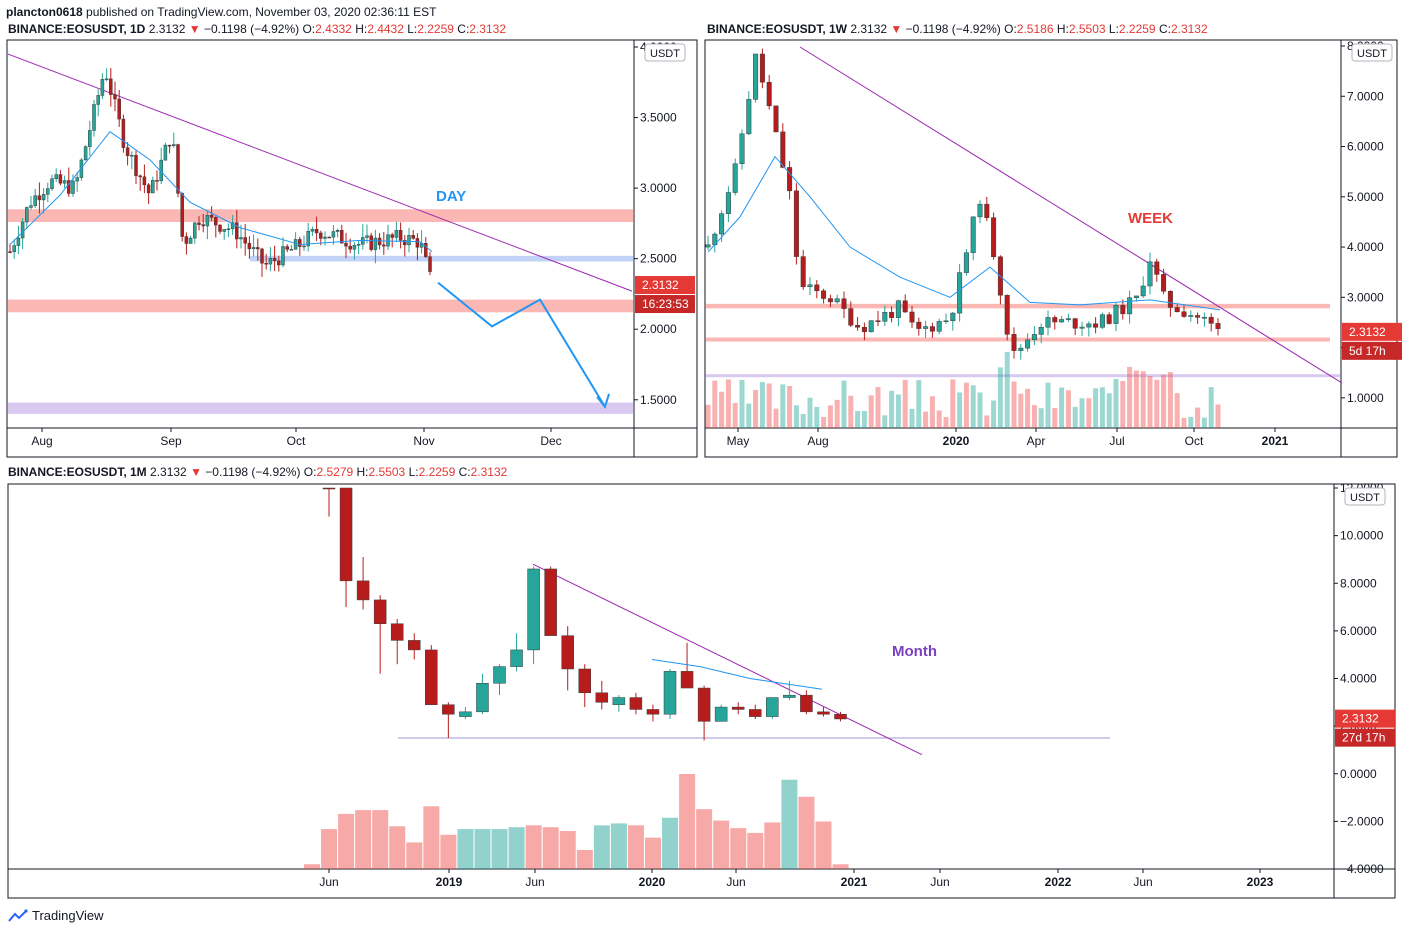 The image size is (1404, 935). What do you see at coordinates (1365, 147) in the screenshot?
I see `y-tick-label: 6.0000` at bounding box center [1365, 147].